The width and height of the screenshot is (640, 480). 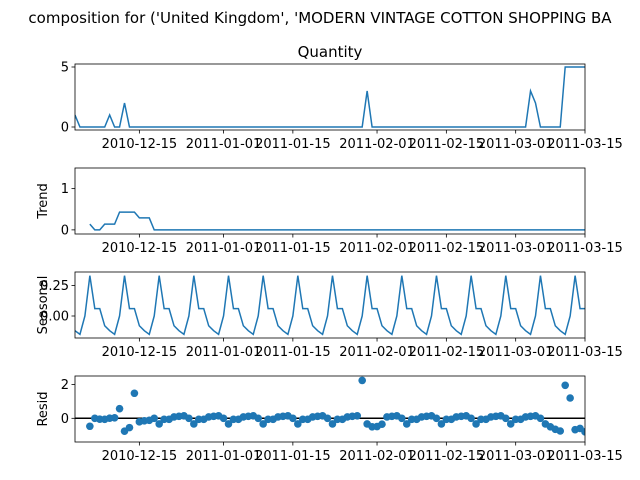 What do you see at coordinates (377, 352) in the screenshot?
I see `seasonal-xtick-label: 2011-02-01` at bounding box center [377, 352].